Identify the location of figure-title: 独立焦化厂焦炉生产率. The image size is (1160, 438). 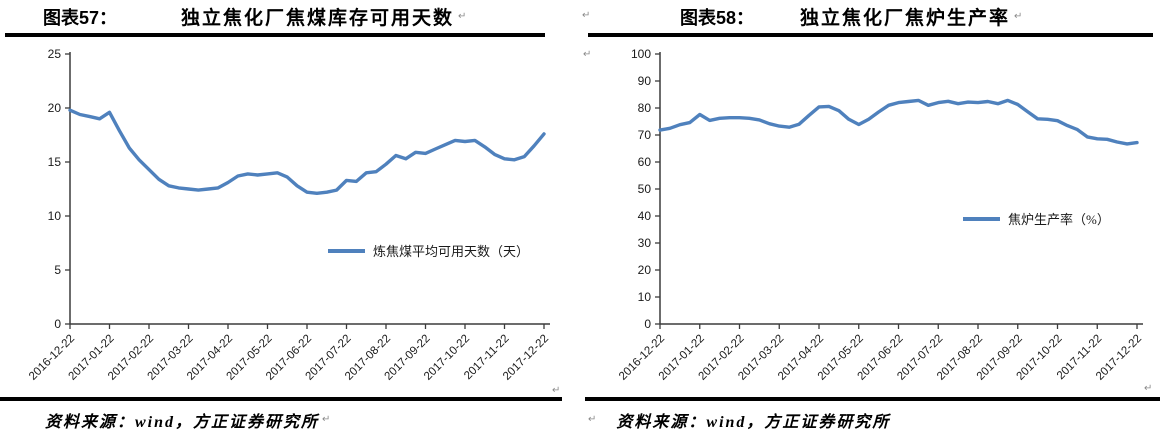
(905, 18).